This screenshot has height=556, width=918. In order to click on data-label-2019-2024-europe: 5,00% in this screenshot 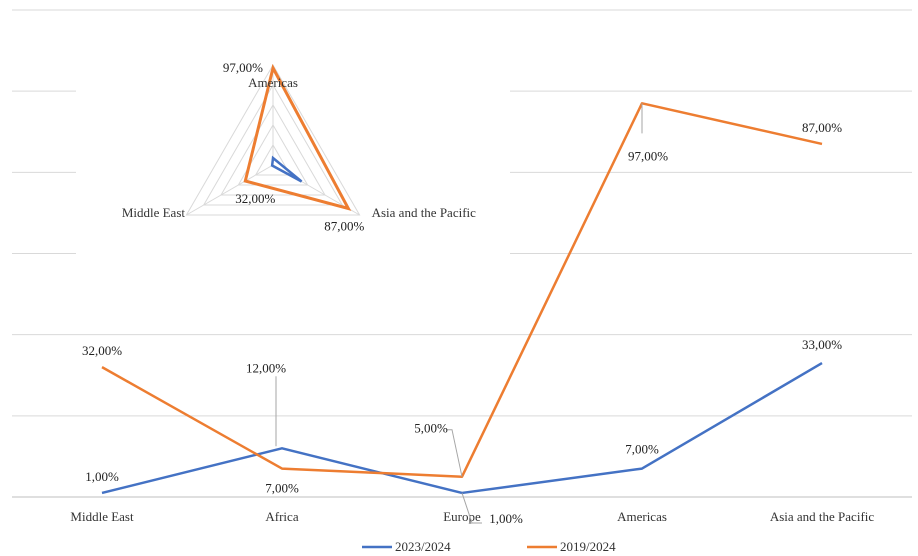, I will do `click(431, 428)`.